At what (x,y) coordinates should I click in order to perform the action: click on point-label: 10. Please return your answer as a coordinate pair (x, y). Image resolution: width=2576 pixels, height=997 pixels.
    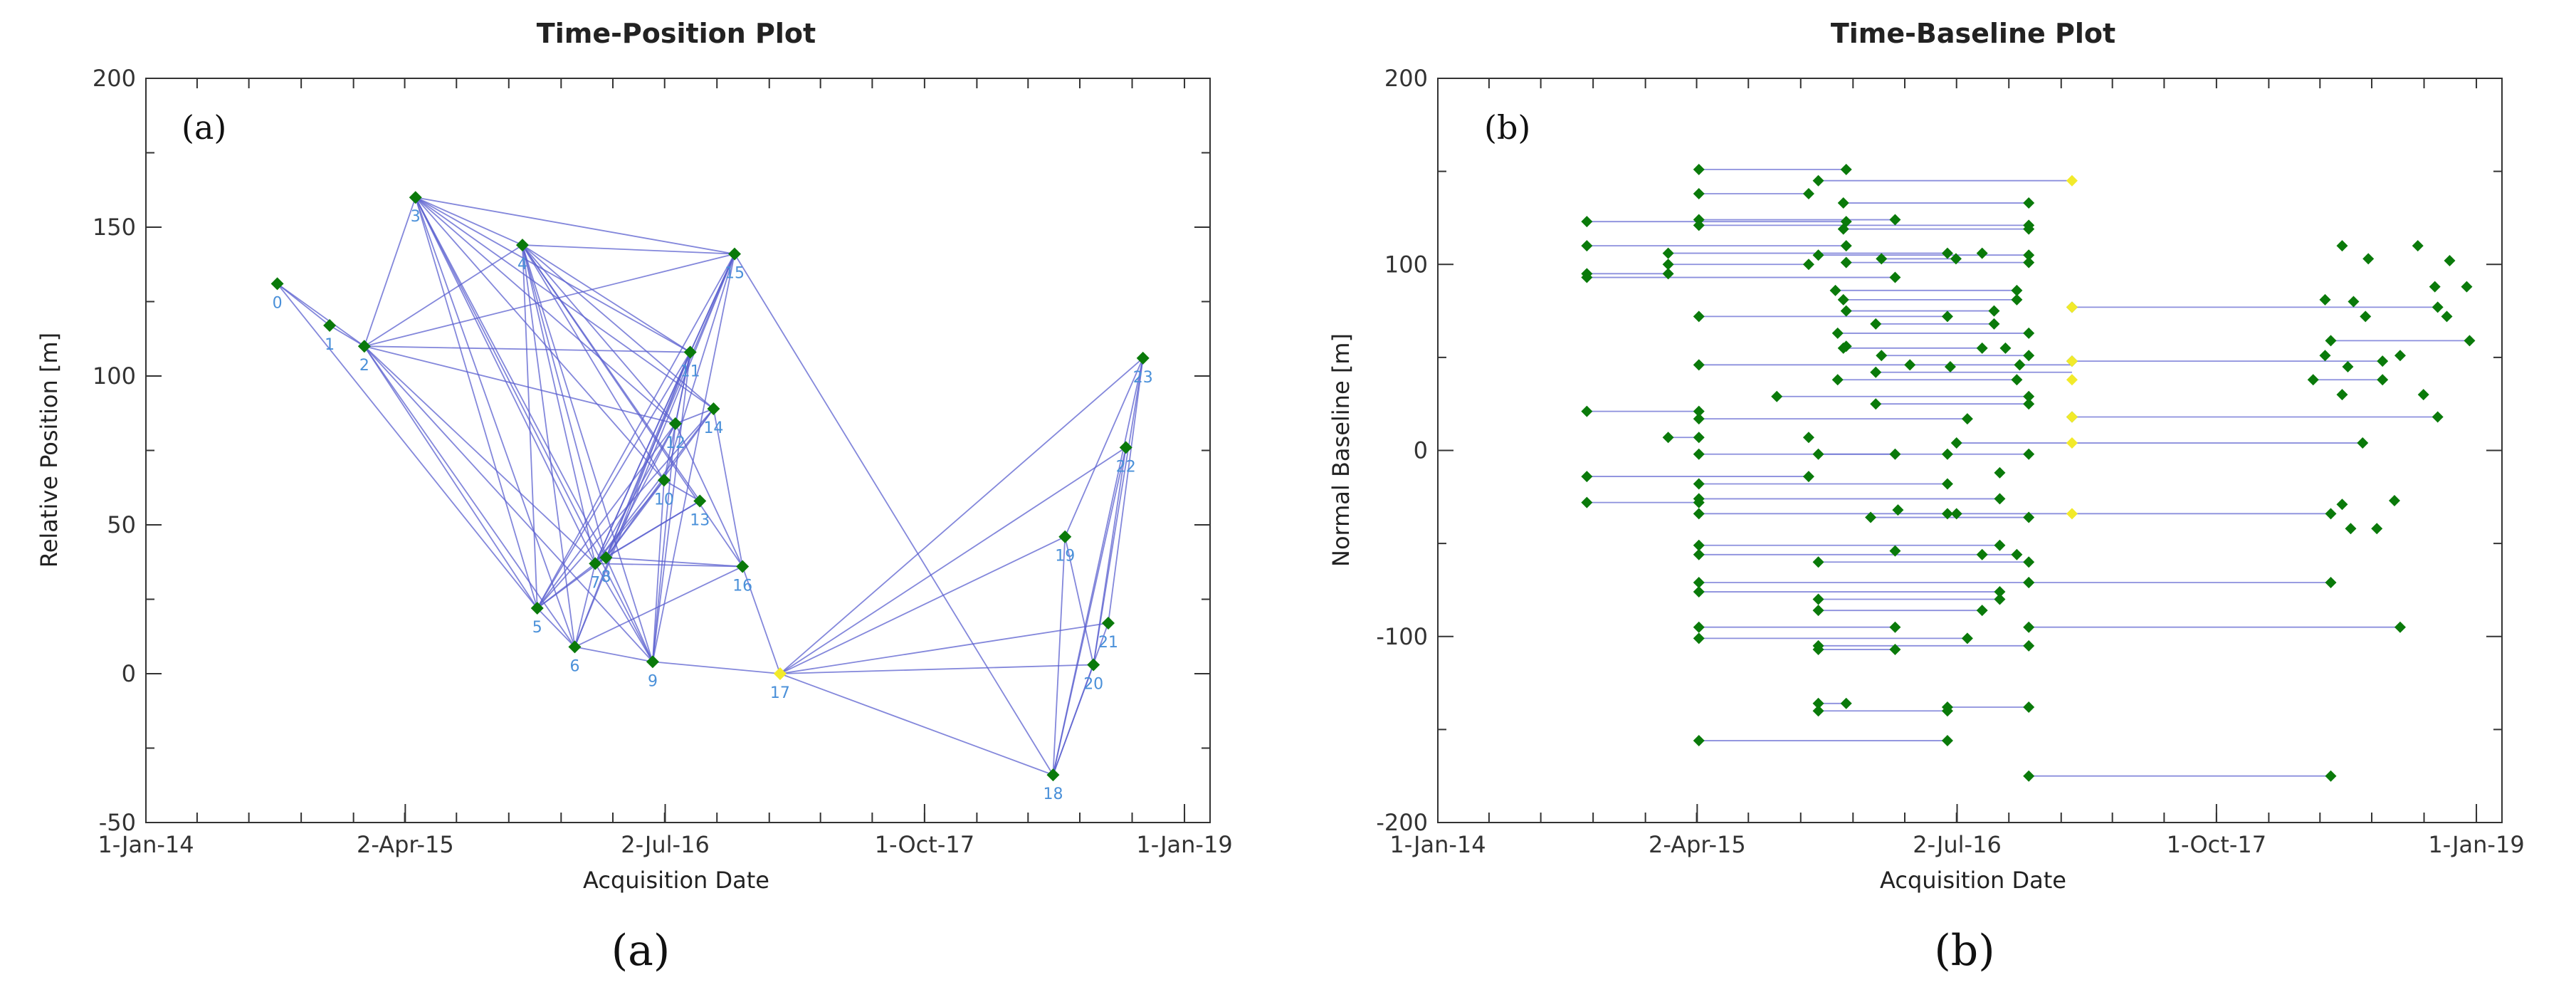
    Looking at the image, I should click on (664, 499).